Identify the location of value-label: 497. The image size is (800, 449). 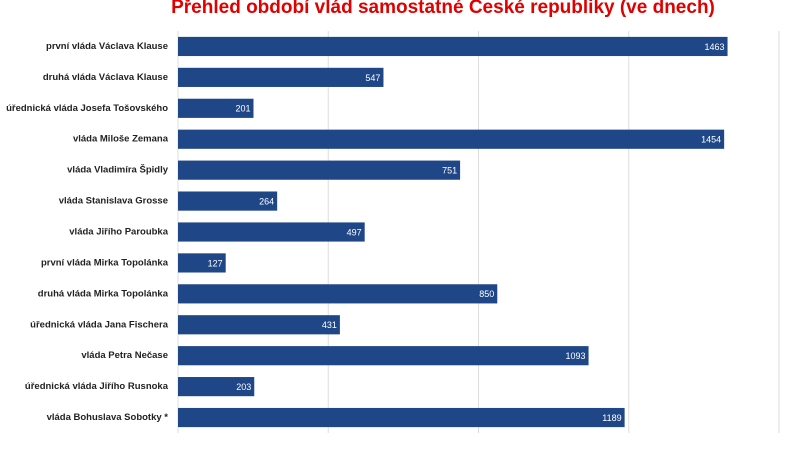
(354, 232).